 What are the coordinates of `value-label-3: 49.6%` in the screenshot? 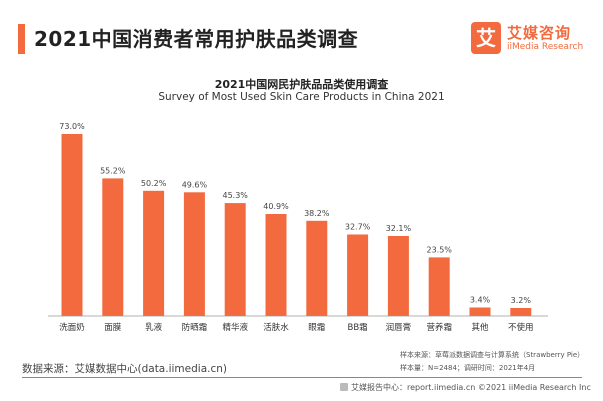 It's located at (195, 184).